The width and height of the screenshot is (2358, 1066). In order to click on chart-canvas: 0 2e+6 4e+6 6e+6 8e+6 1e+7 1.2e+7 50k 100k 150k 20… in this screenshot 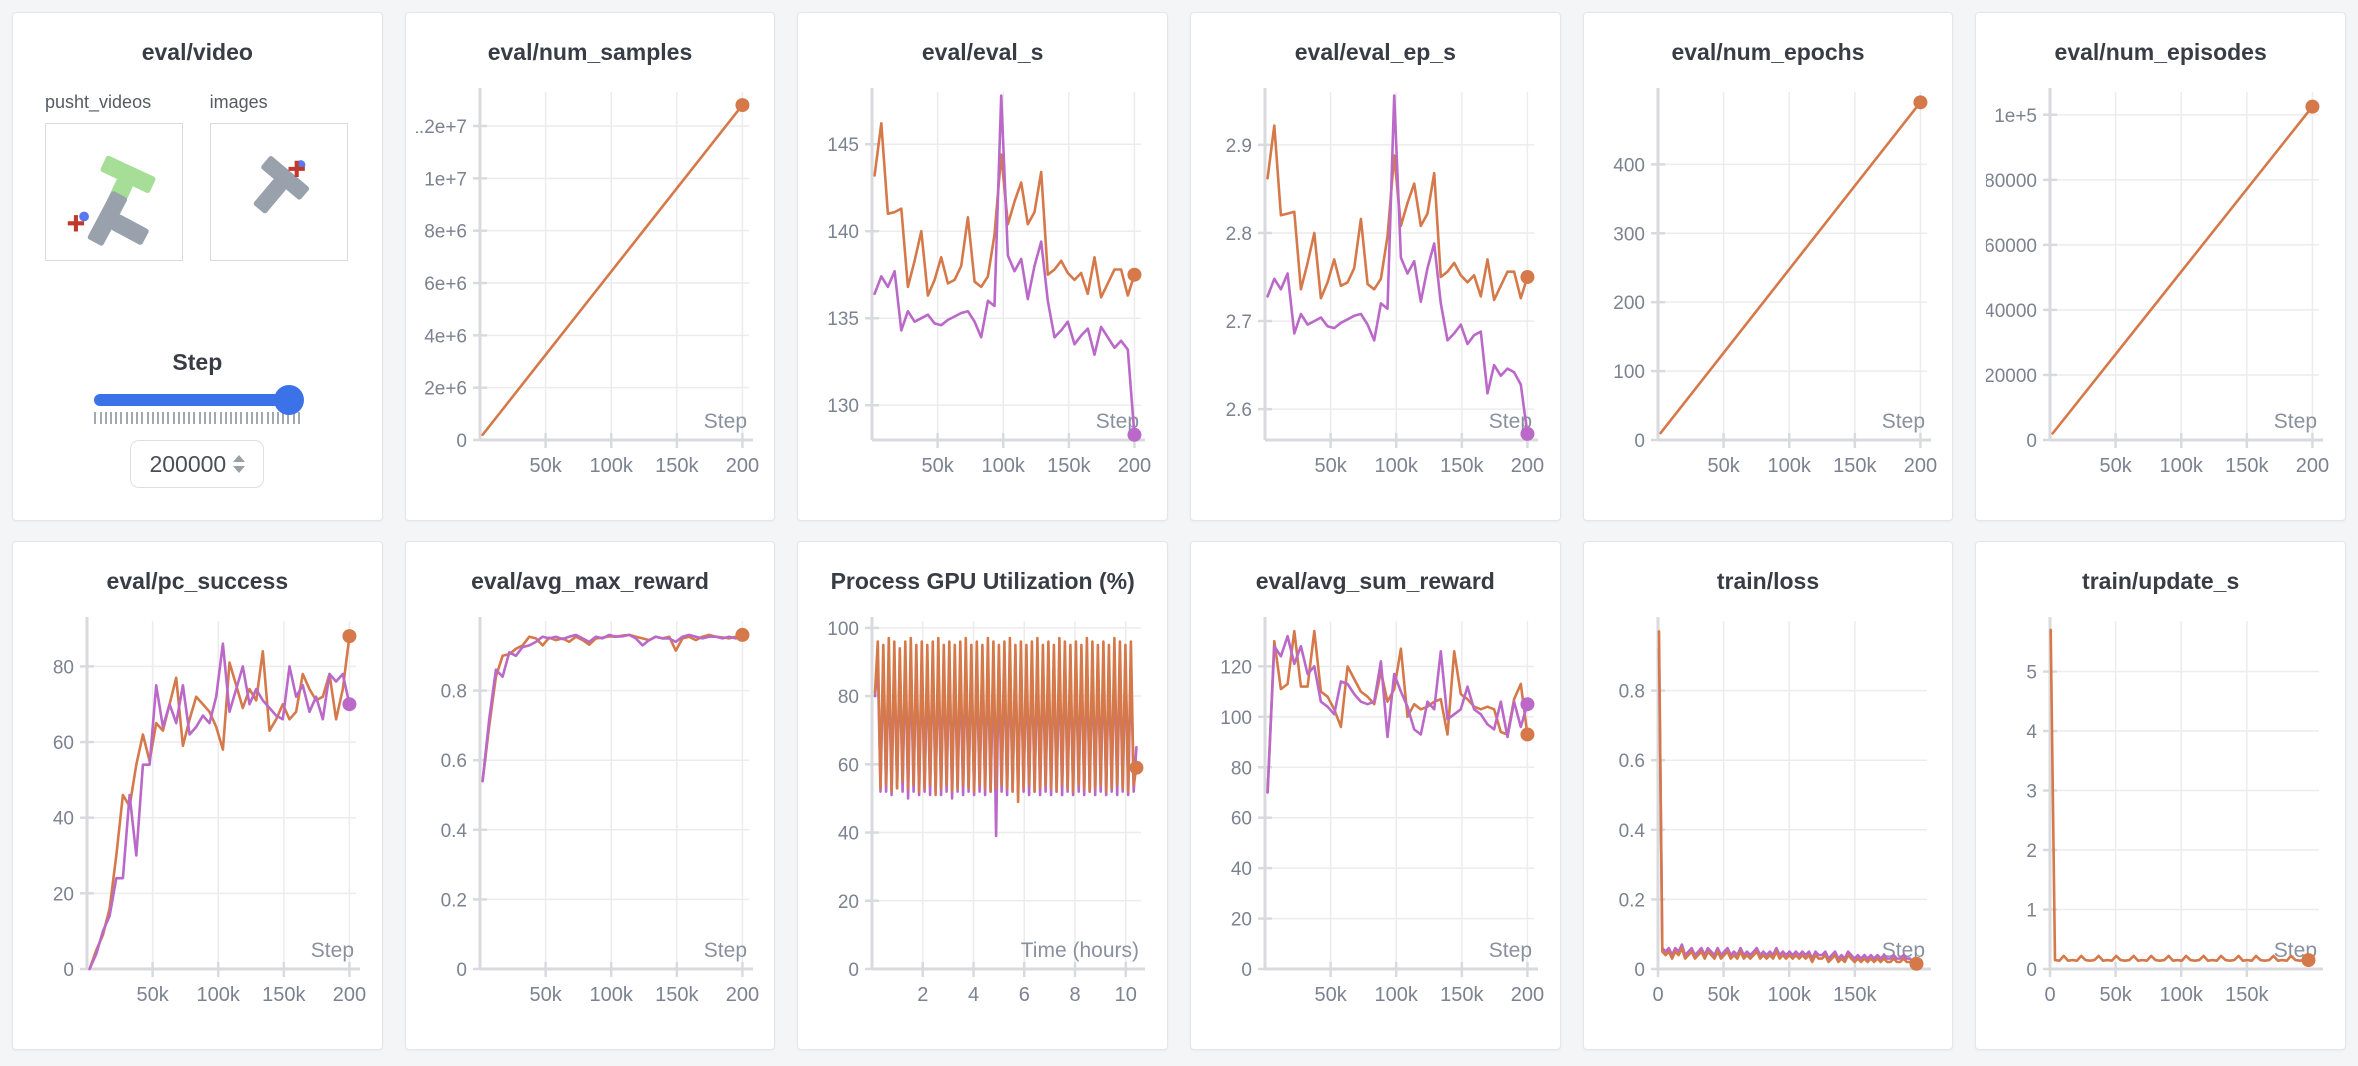, I will do `click(586, 282)`.